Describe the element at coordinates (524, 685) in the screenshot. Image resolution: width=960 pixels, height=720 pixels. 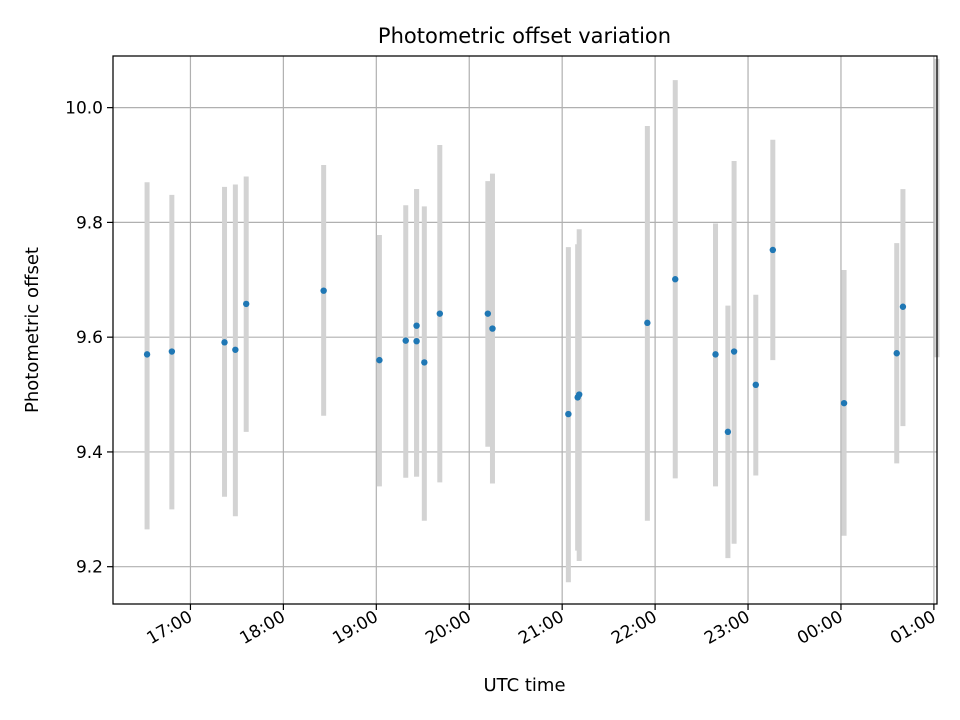
I see `x-axis-label: UTC time` at that location.